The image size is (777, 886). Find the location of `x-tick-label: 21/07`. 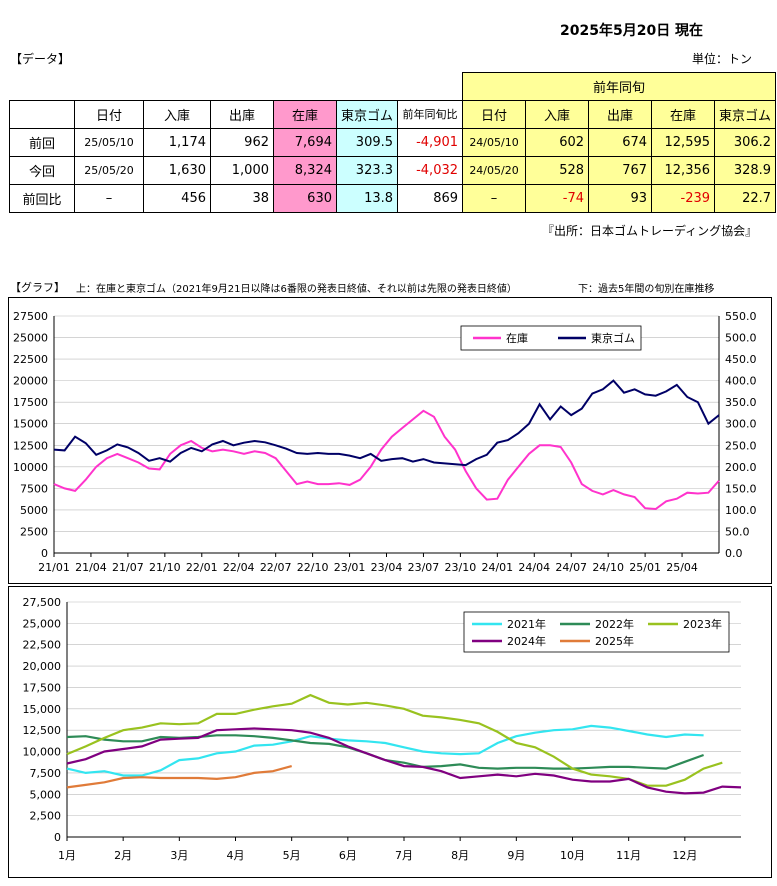

x-tick-label: 21/07 is located at coordinates (128, 567).